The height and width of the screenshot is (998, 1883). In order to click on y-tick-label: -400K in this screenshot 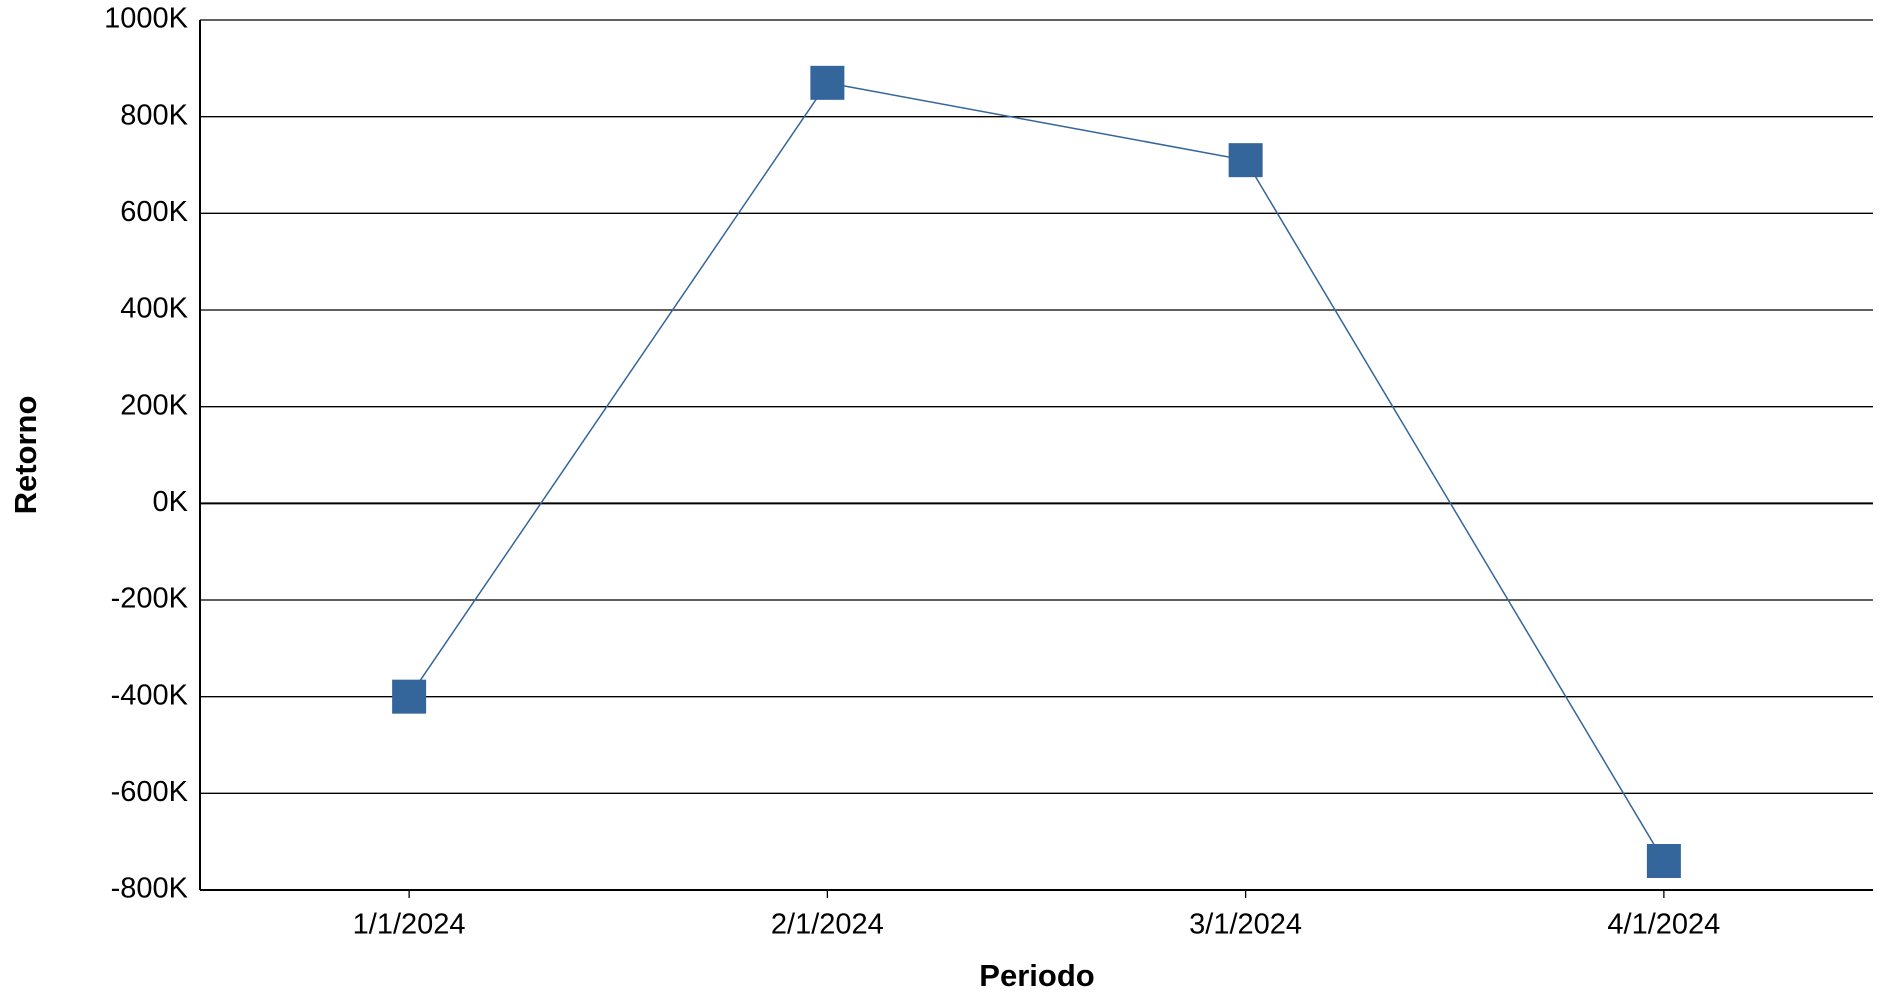, I will do `click(150, 695)`.